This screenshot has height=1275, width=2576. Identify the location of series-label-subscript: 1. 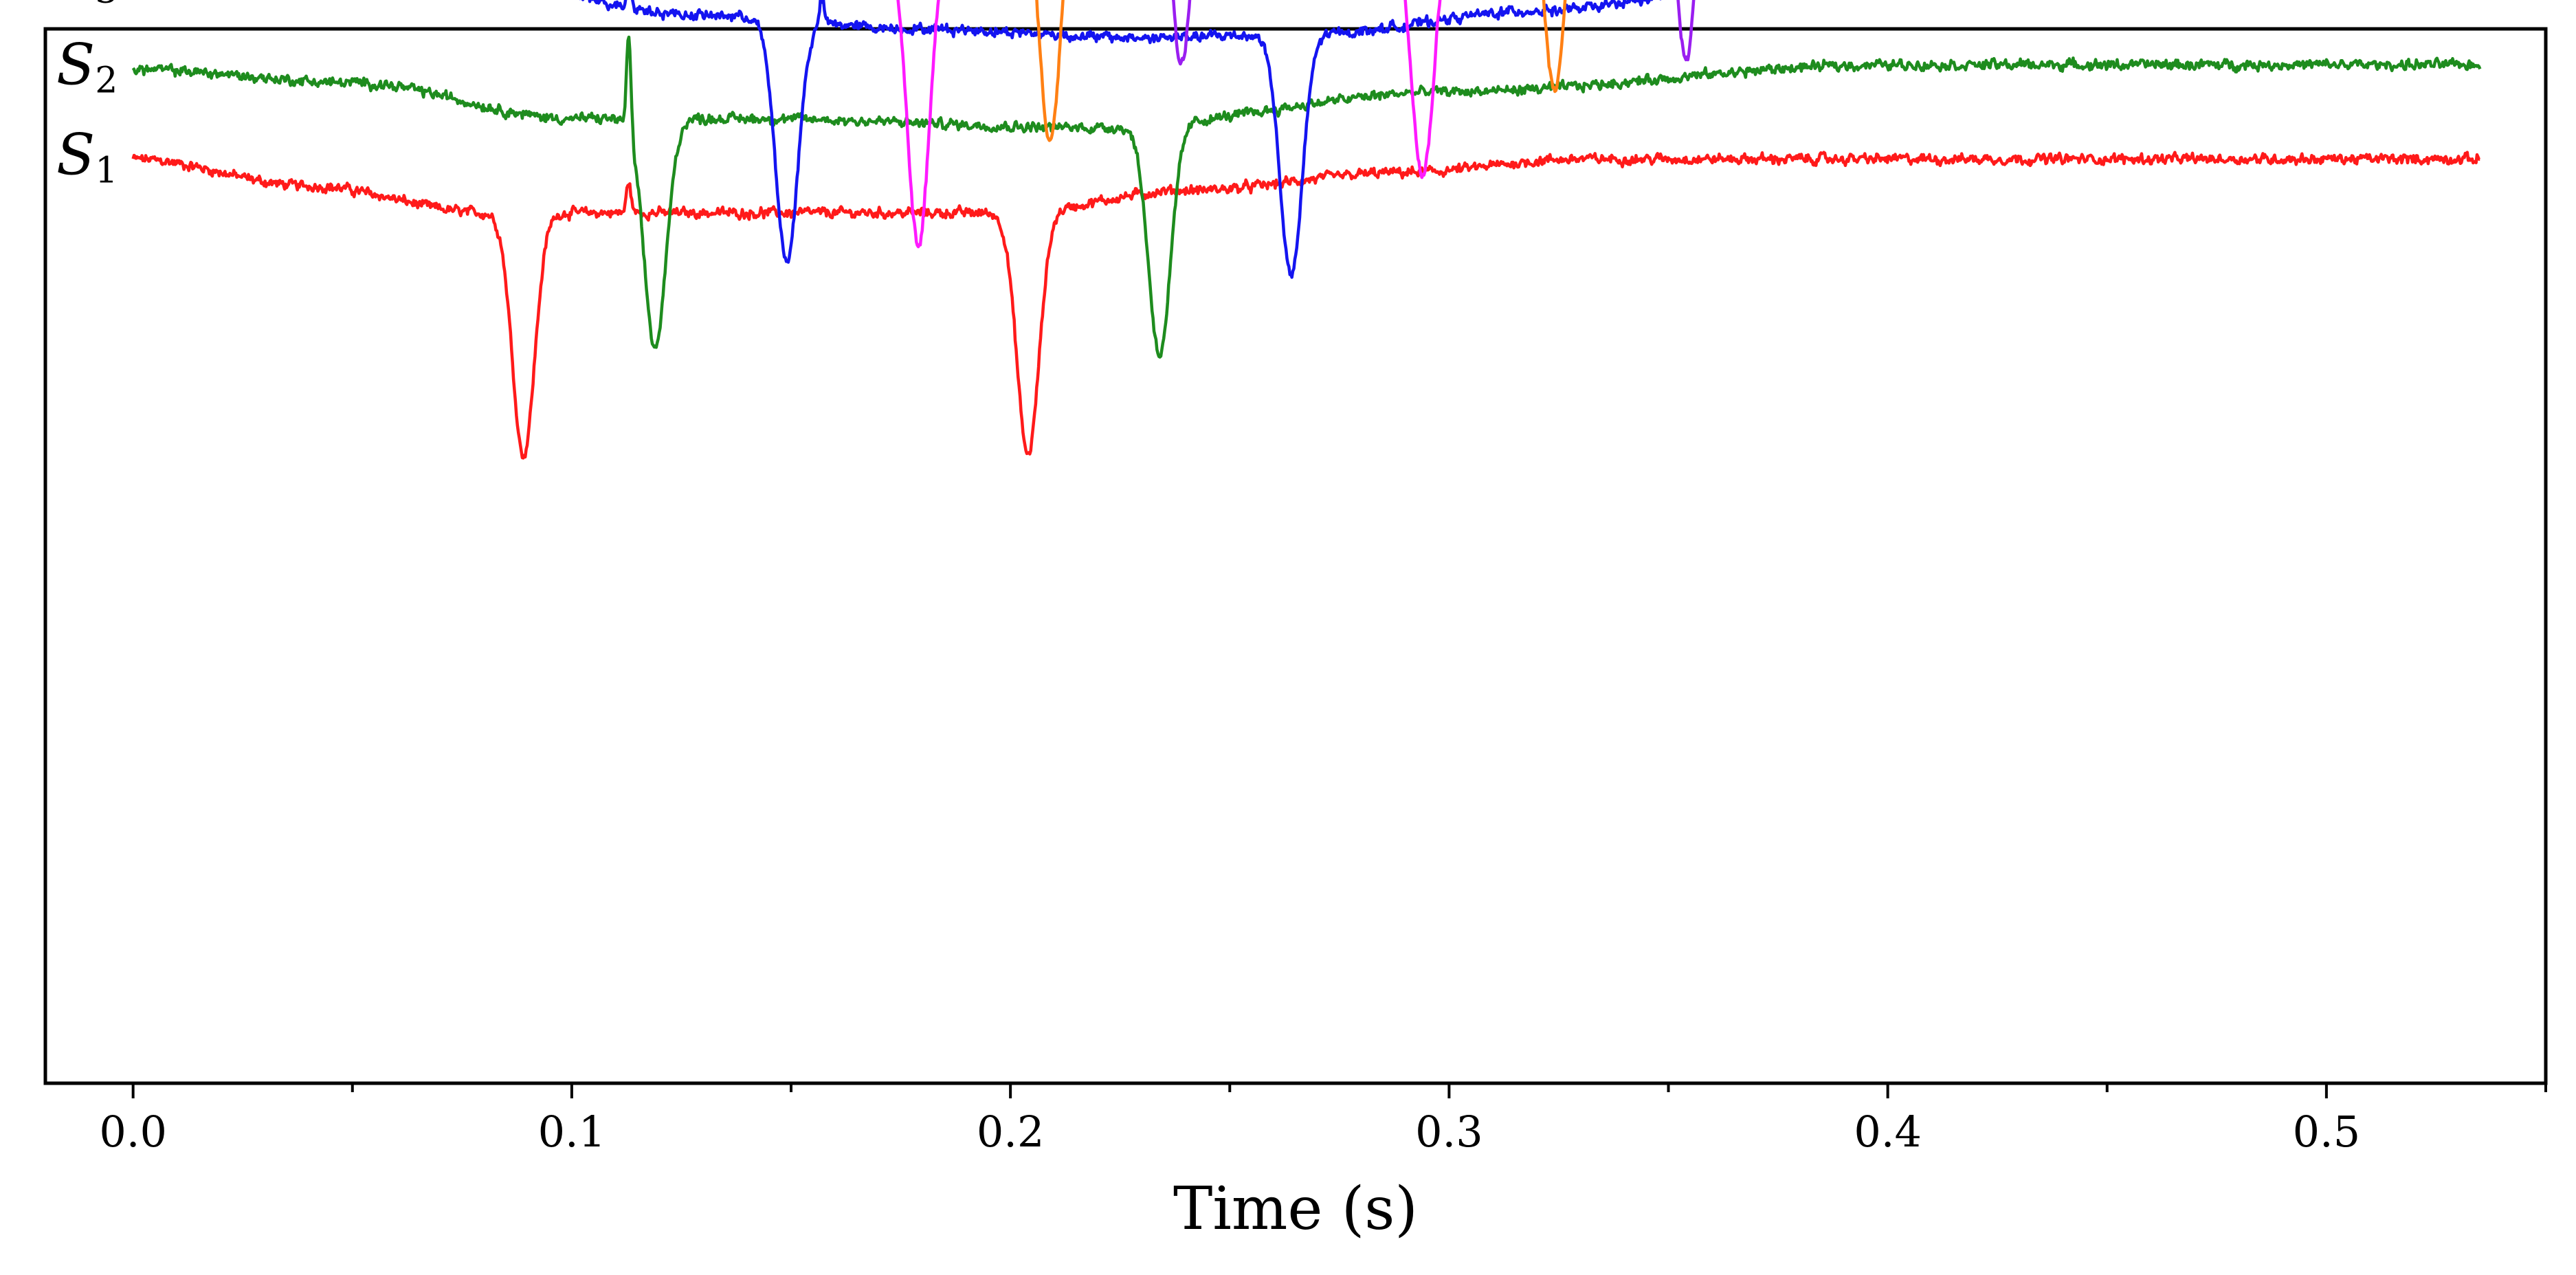
(106, 170).